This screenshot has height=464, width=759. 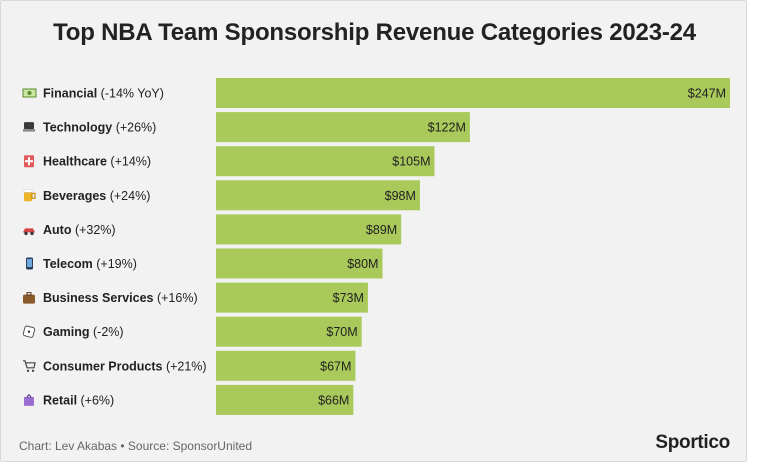 What do you see at coordinates (98, 298) in the screenshot?
I see `category-name: Business Services` at bounding box center [98, 298].